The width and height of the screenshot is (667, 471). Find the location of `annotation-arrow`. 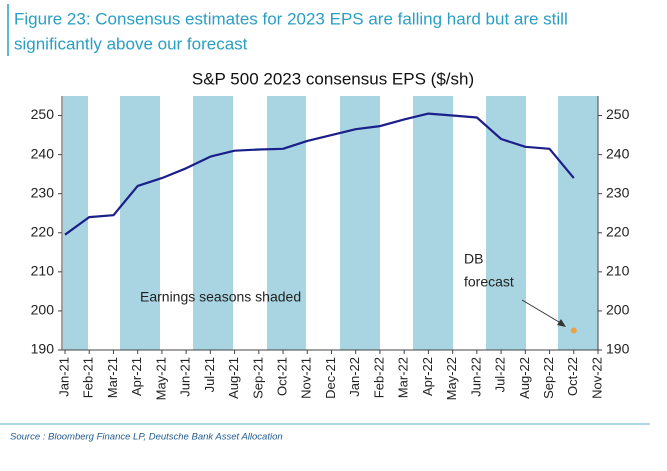

annotation-arrow is located at coordinates (543, 312).